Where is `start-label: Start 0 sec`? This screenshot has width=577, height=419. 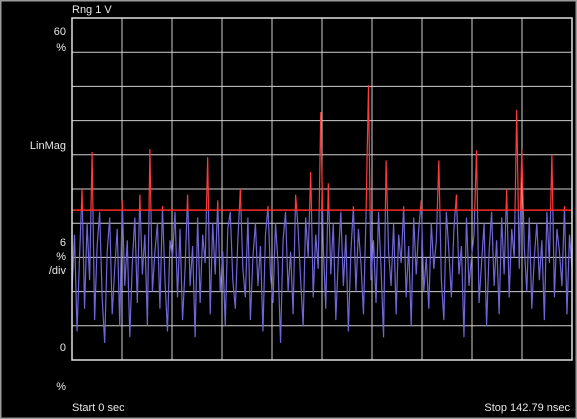 start-label: Start 0 sec is located at coordinates (98, 408).